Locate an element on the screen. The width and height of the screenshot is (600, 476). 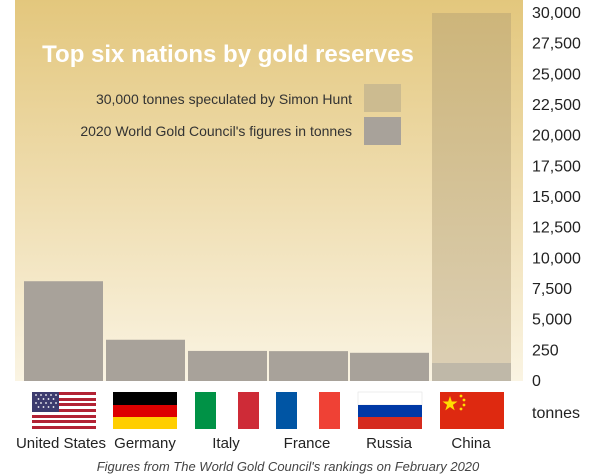
y-tick-label: 17,500 is located at coordinates (556, 166).